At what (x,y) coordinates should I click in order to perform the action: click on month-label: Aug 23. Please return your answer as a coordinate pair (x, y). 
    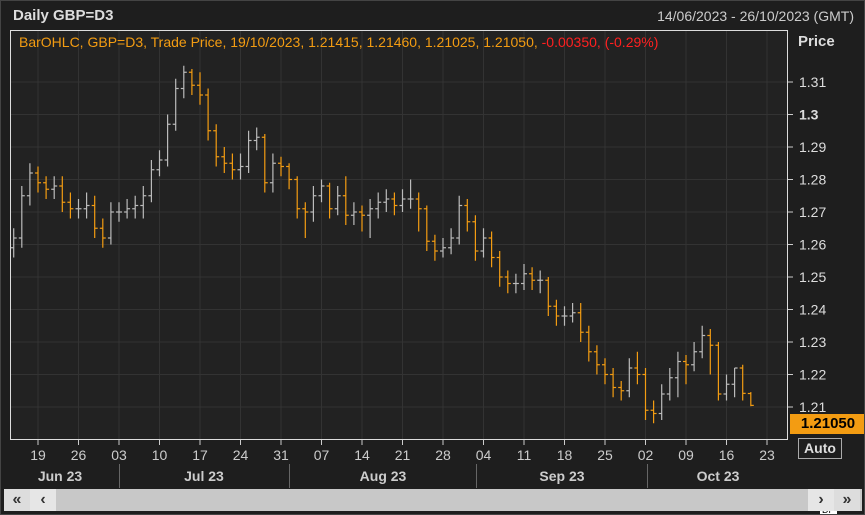
    Looking at the image, I should click on (383, 476).